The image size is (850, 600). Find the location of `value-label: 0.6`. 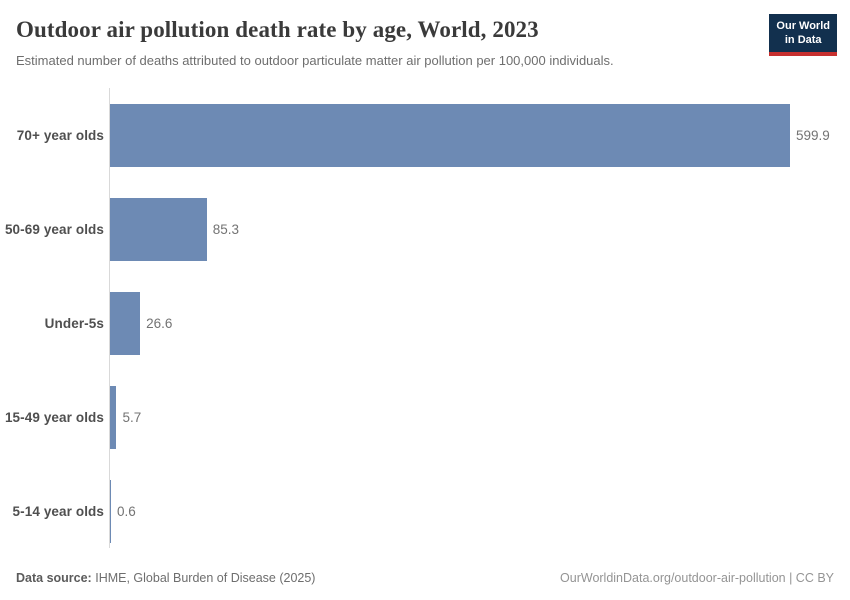

value-label: 0.6 is located at coordinates (126, 511).